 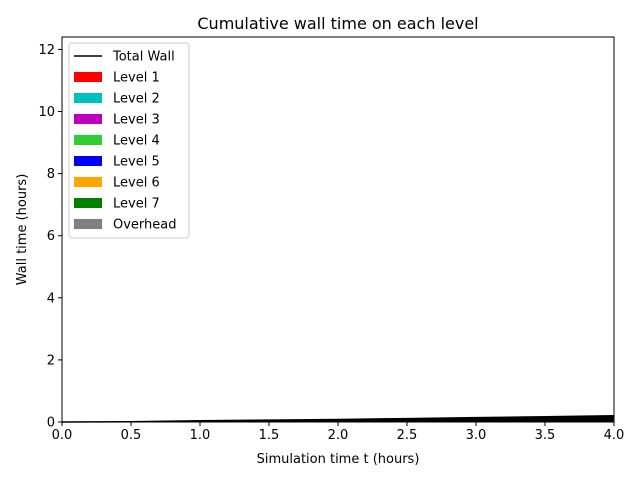 What do you see at coordinates (338, 459) in the screenshot?
I see `x-axis-label: Simulation time t (hours)` at bounding box center [338, 459].